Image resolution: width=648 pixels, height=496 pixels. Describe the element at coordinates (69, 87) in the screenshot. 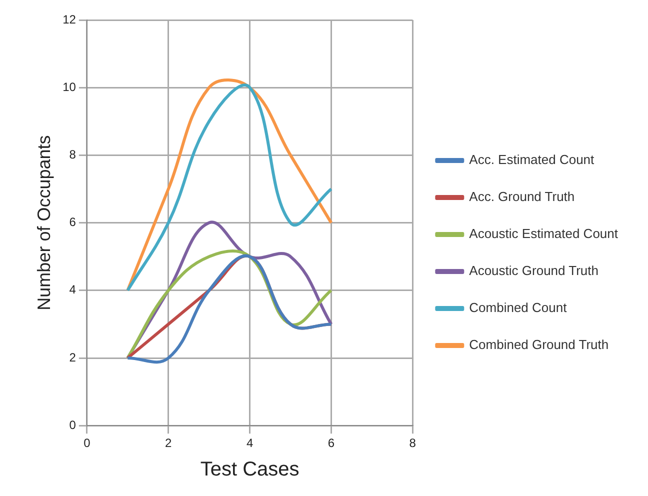

I see `y-tick-label: 10` at that location.